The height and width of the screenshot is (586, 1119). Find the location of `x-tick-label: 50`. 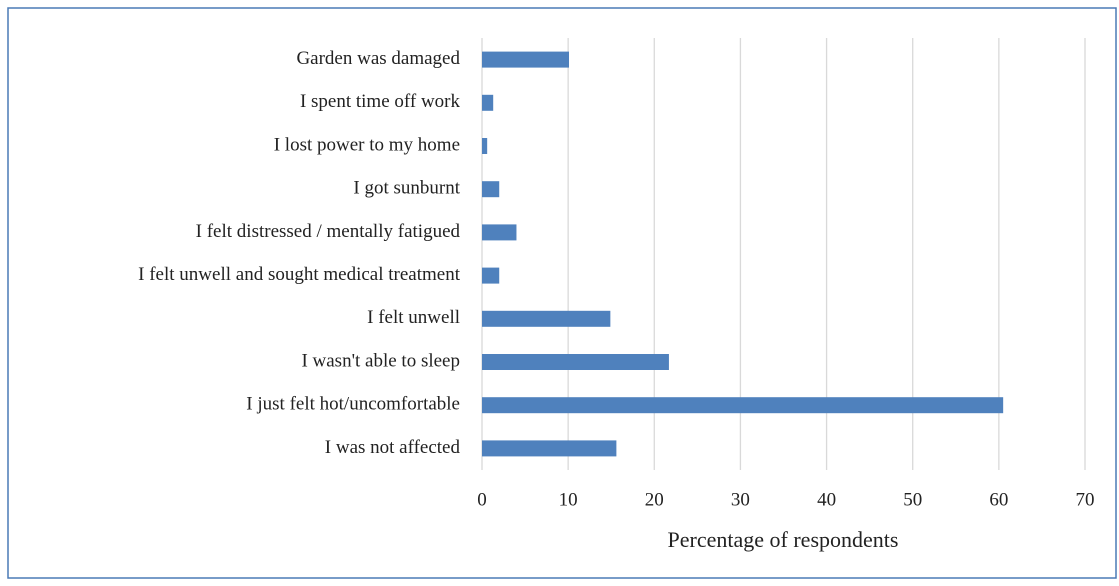

x-tick-label: 50 is located at coordinates (912, 499).